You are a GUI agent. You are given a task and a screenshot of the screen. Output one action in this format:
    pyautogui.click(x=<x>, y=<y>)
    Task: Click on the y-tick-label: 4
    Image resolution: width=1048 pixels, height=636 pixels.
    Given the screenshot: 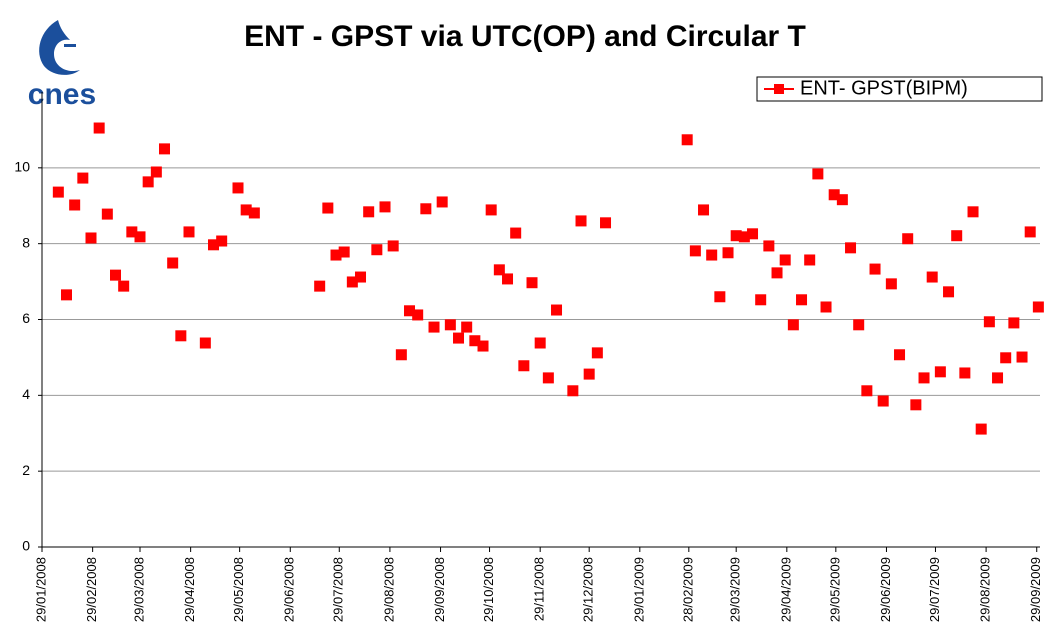 What is the action you would take?
    pyautogui.click(x=26, y=394)
    